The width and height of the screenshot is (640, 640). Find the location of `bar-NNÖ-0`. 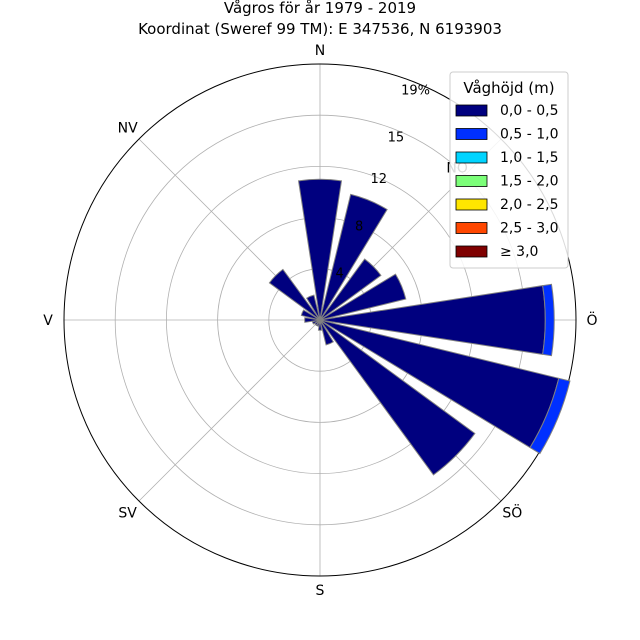

bar-NNÖ-0 is located at coordinates (353, 257).